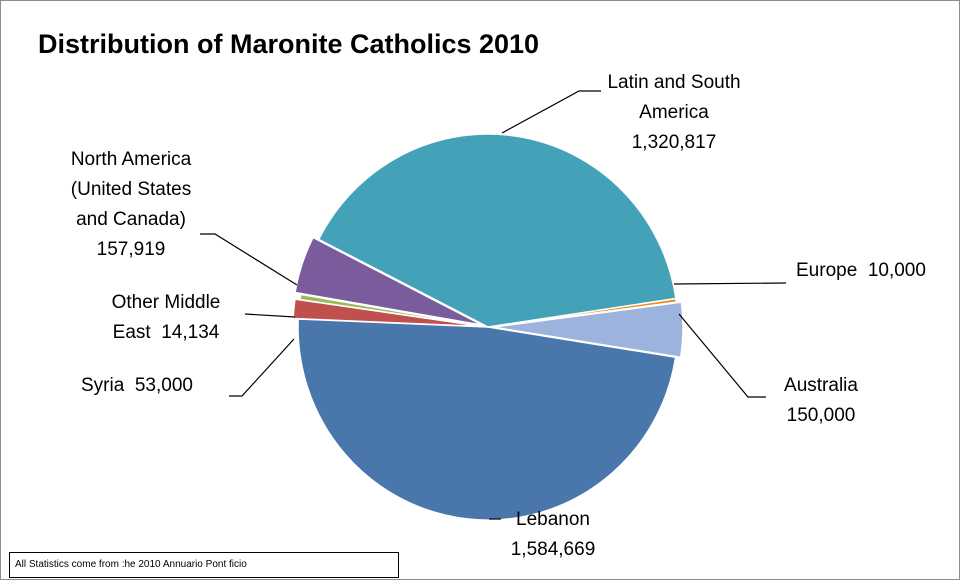 The height and width of the screenshot is (580, 960). I want to click on slice-label-4: Syria 53,000, so click(137, 385).